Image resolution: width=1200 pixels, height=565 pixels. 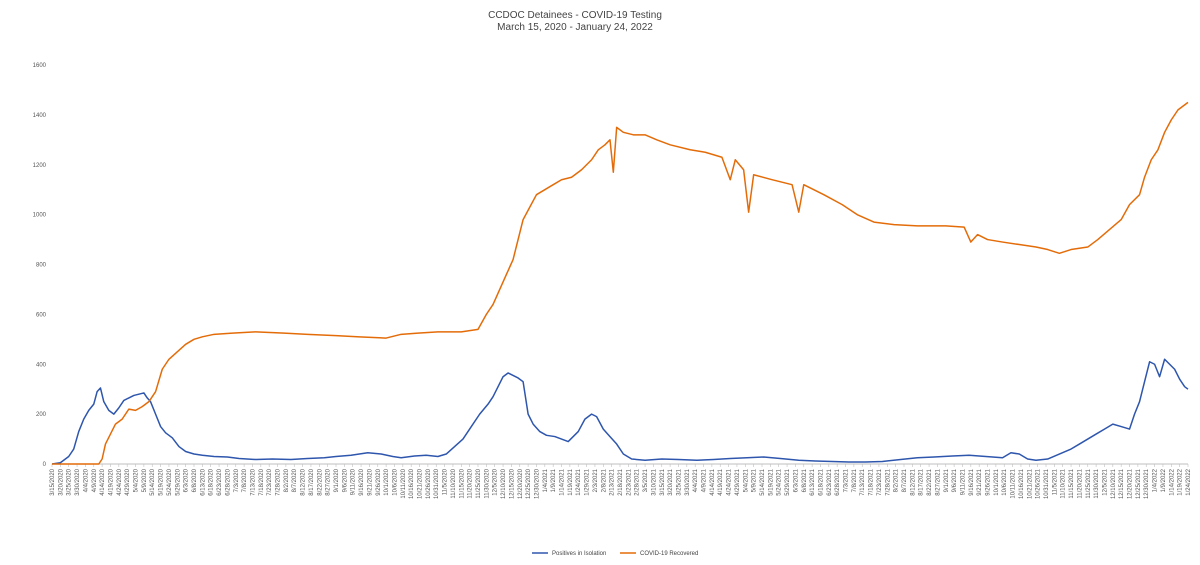 What do you see at coordinates (137, 480) in the screenshot?
I see `x-tick-label: 5/4/2020` at bounding box center [137, 480].